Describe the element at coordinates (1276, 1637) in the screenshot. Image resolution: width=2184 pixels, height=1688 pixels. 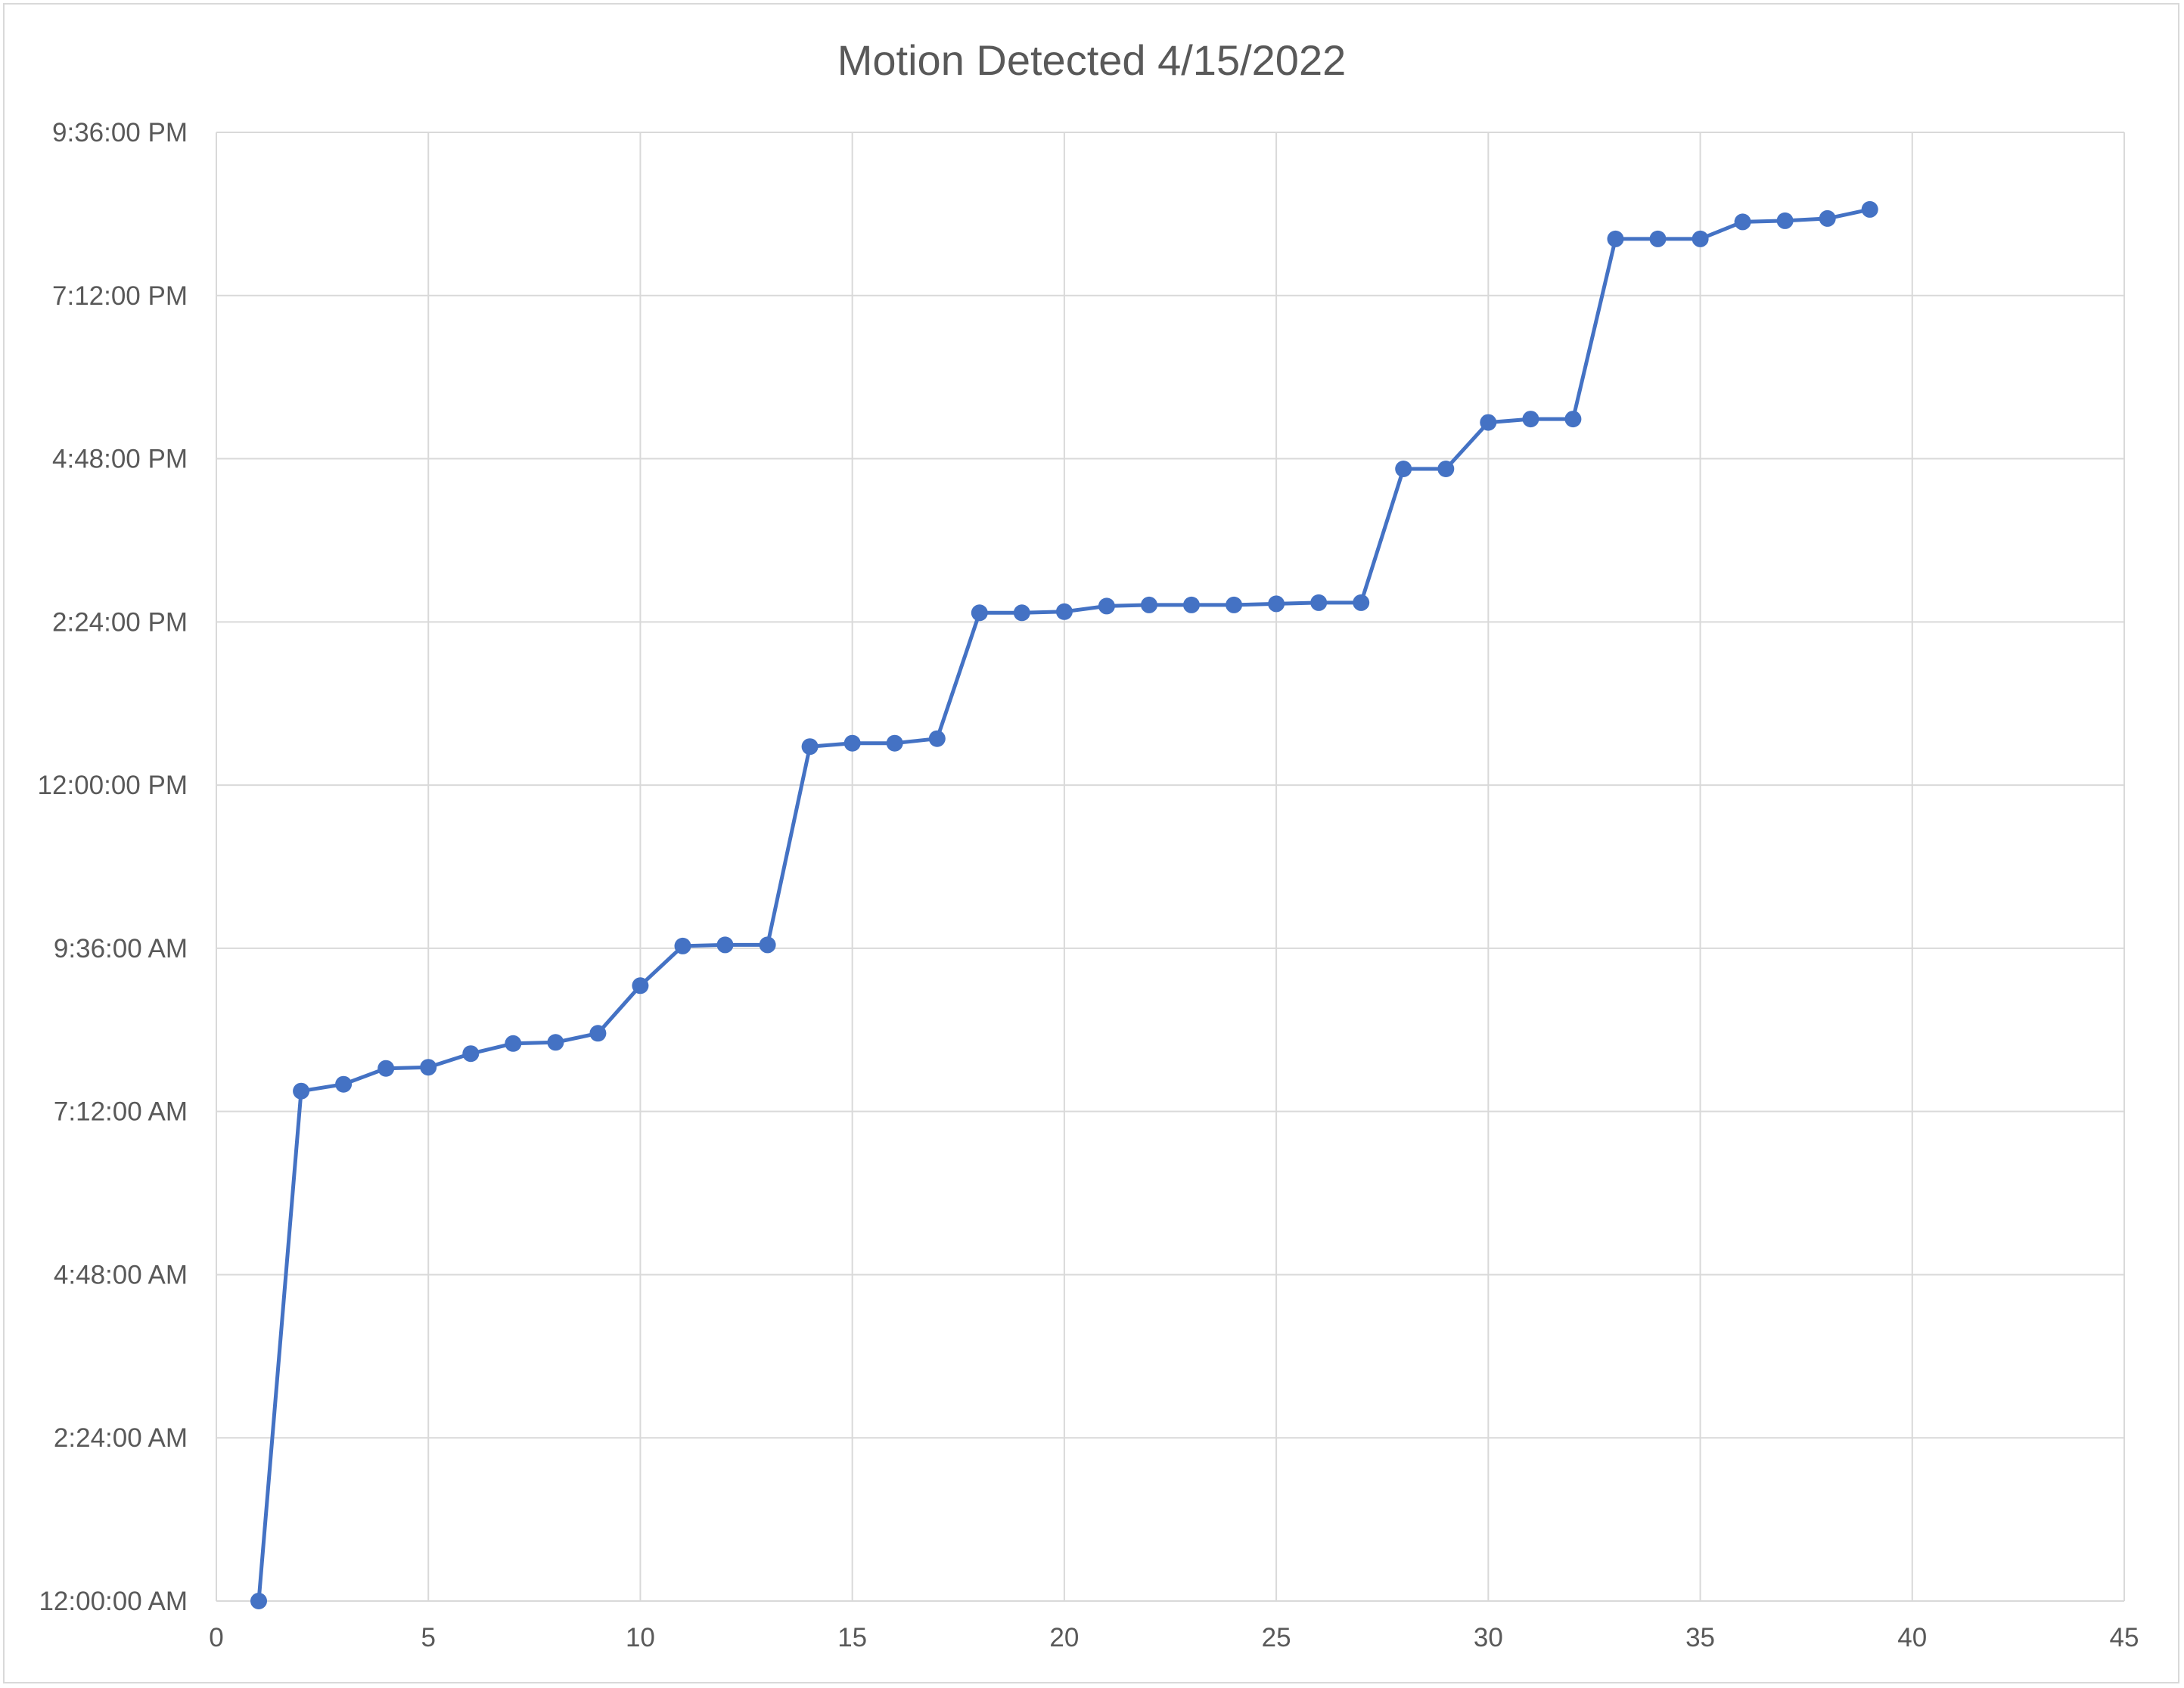
I see `x-tick-label: 25` at that location.